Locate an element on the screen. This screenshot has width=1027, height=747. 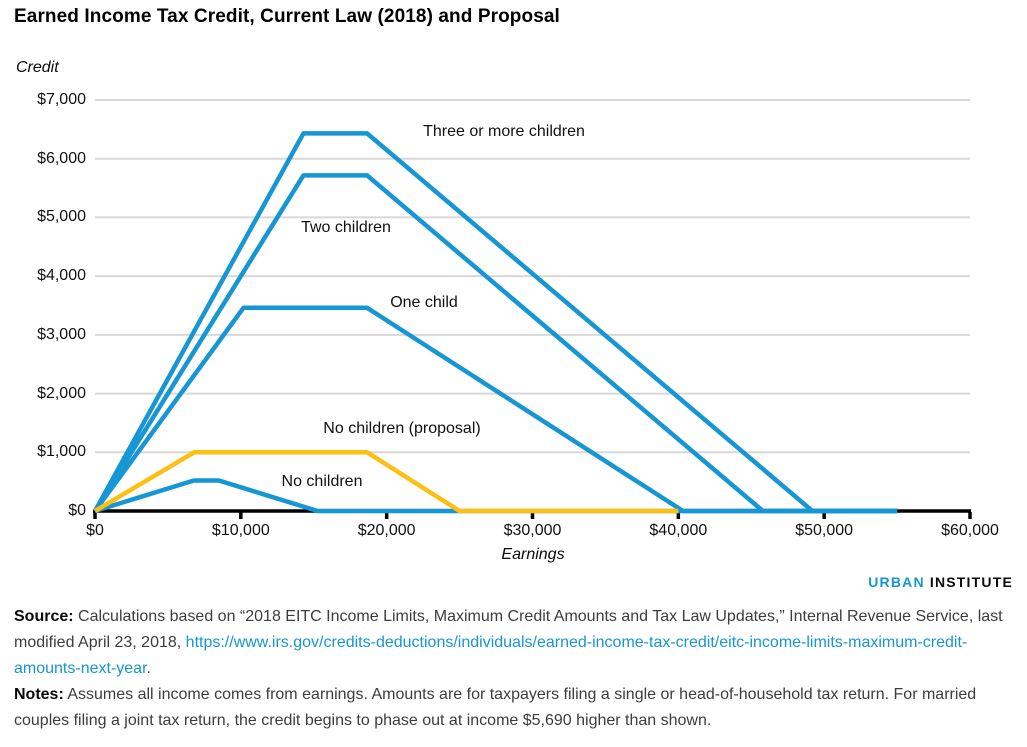
urban-institute-logo: URBAN INSTITUTE is located at coordinates (940, 582).